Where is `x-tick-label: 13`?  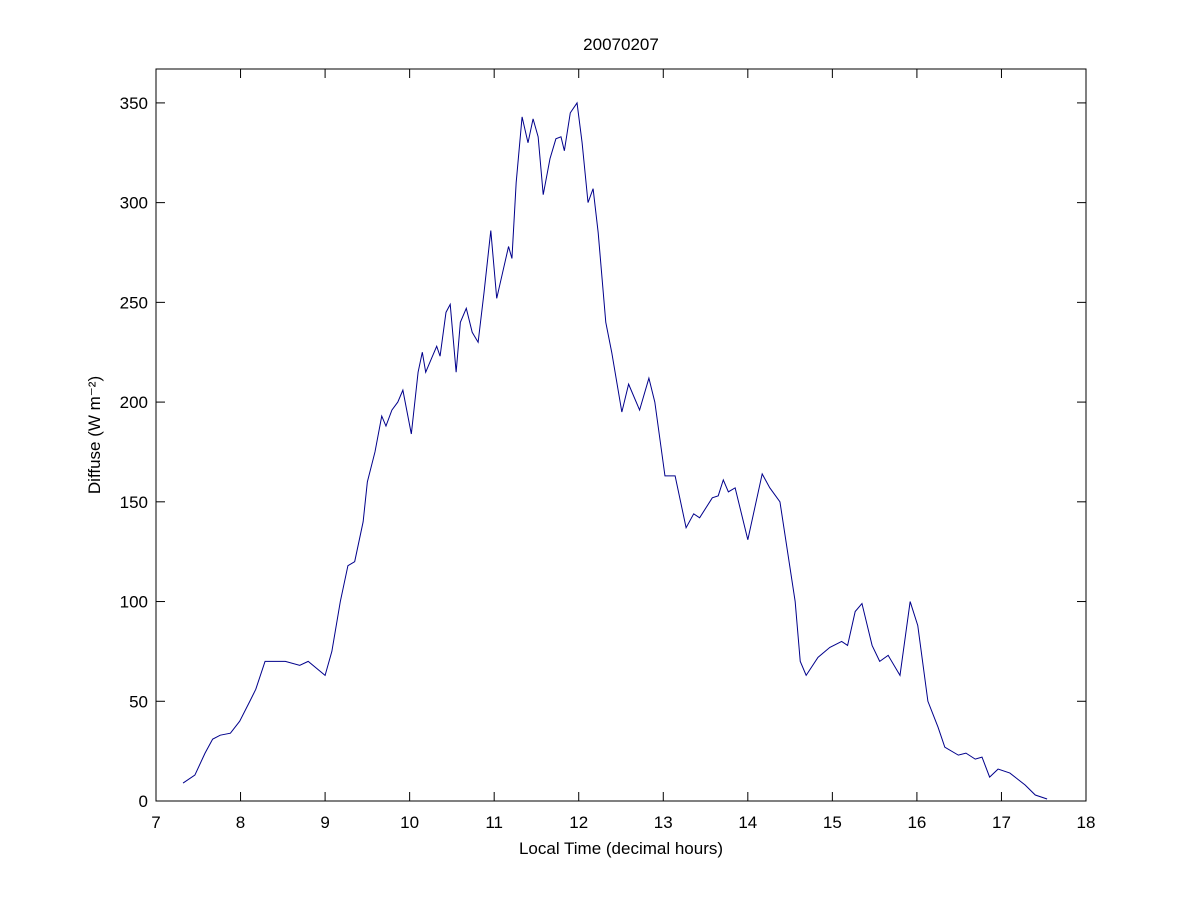
x-tick-label: 13 is located at coordinates (663, 822).